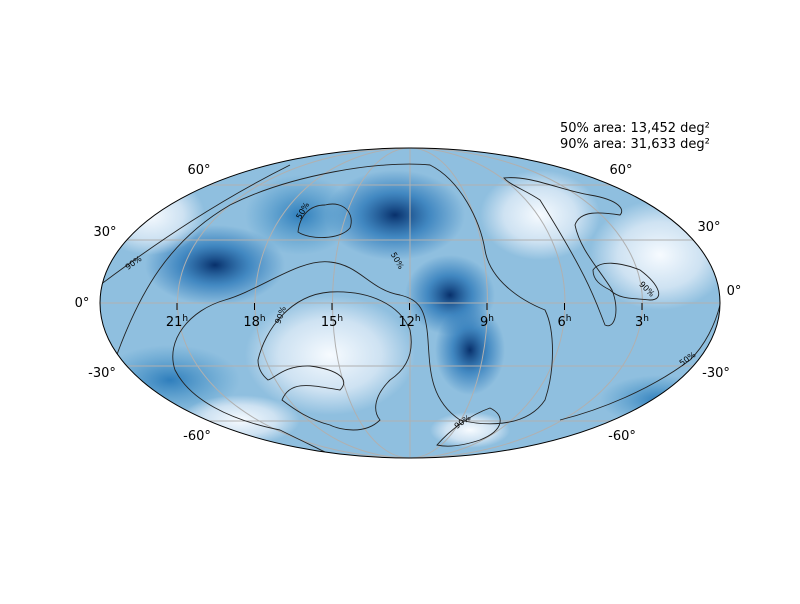  I want to click on area-90: 90% area: 31,633 deg², so click(635, 144).